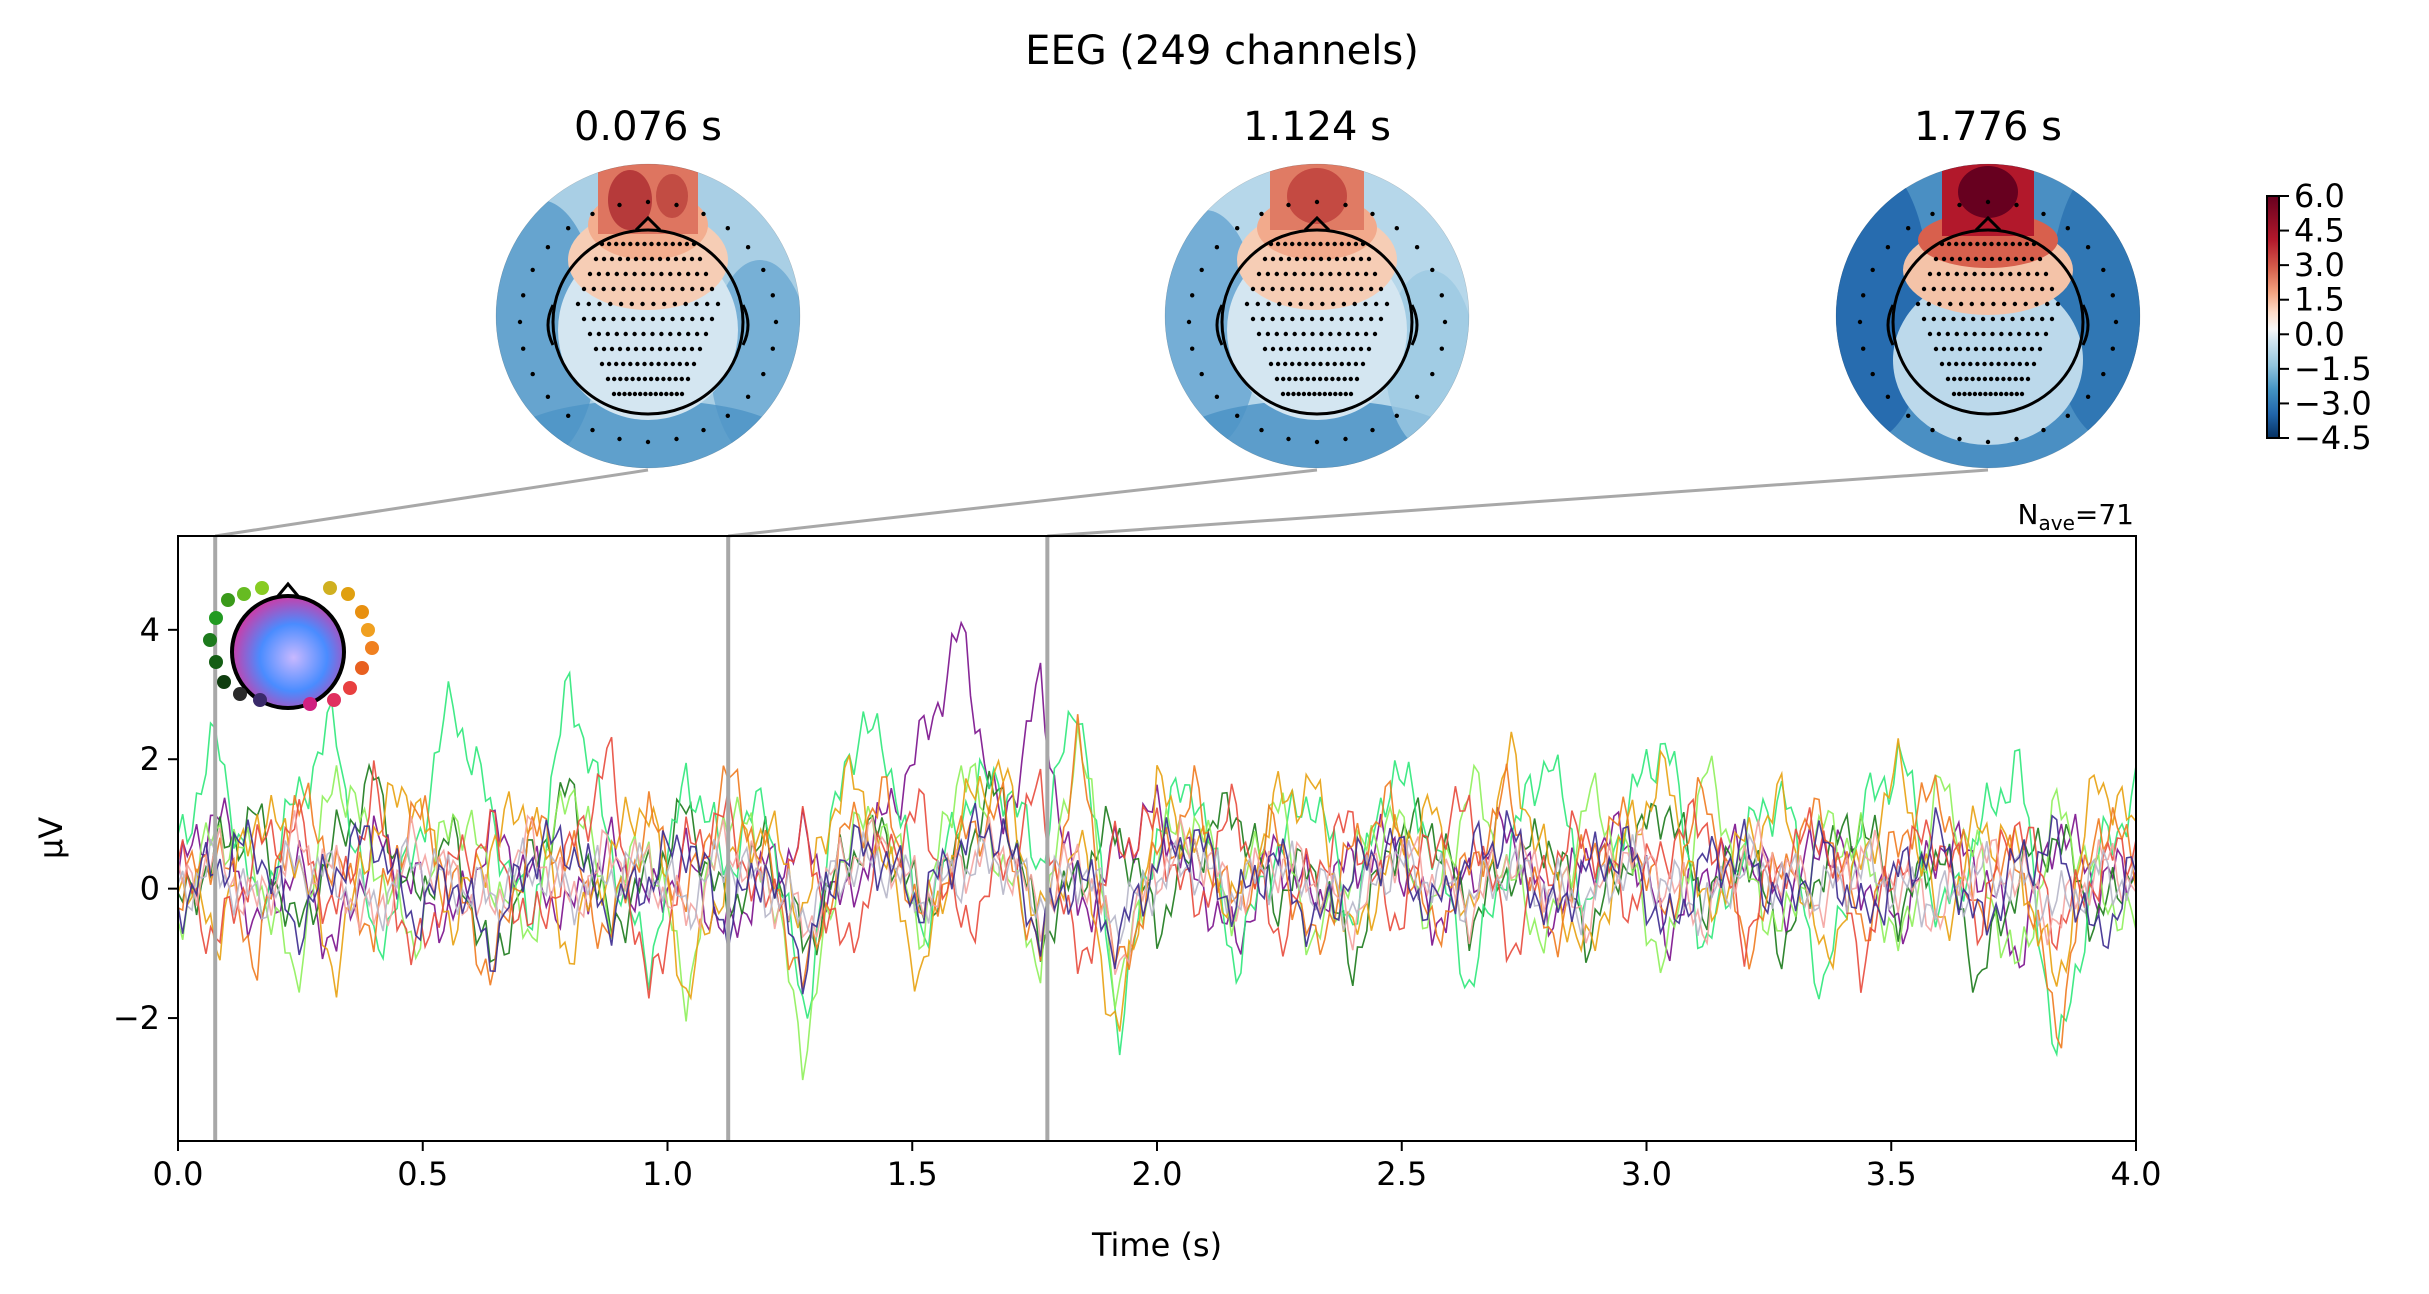 This screenshot has width=2429, height=1294. Describe the element at coordinates (291, 646) in the screenshot. I see `sensor-color-legend` at that location.